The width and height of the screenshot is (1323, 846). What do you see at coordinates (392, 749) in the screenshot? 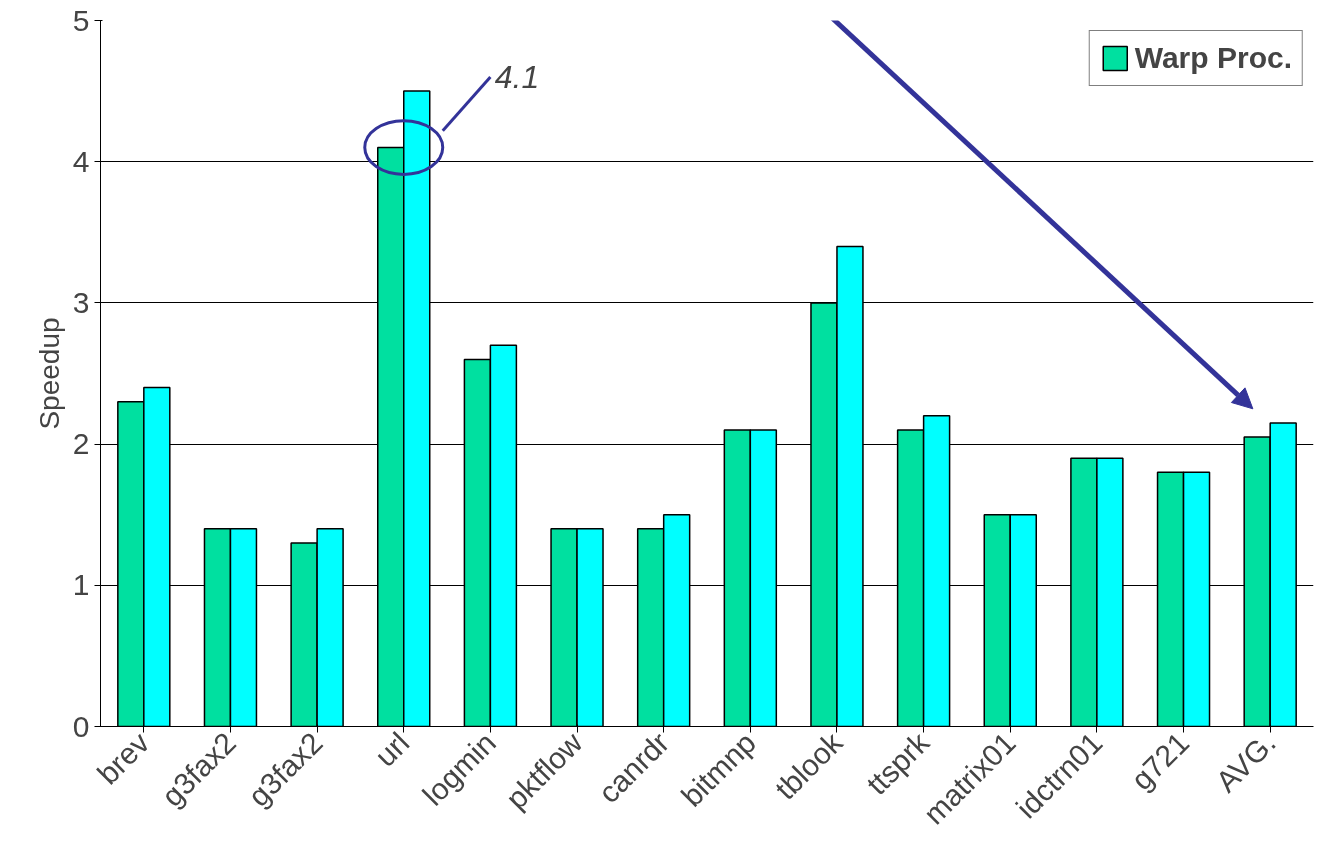
I see `x-tick-label: url` at bounding box center [392, 749].